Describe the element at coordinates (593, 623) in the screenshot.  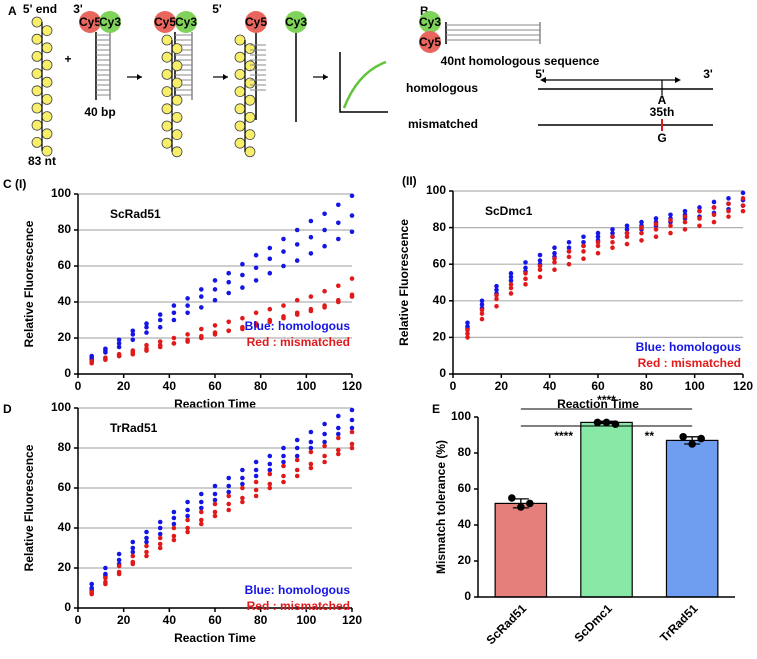
I see `x-tick-label: ScDmc1` at that location.